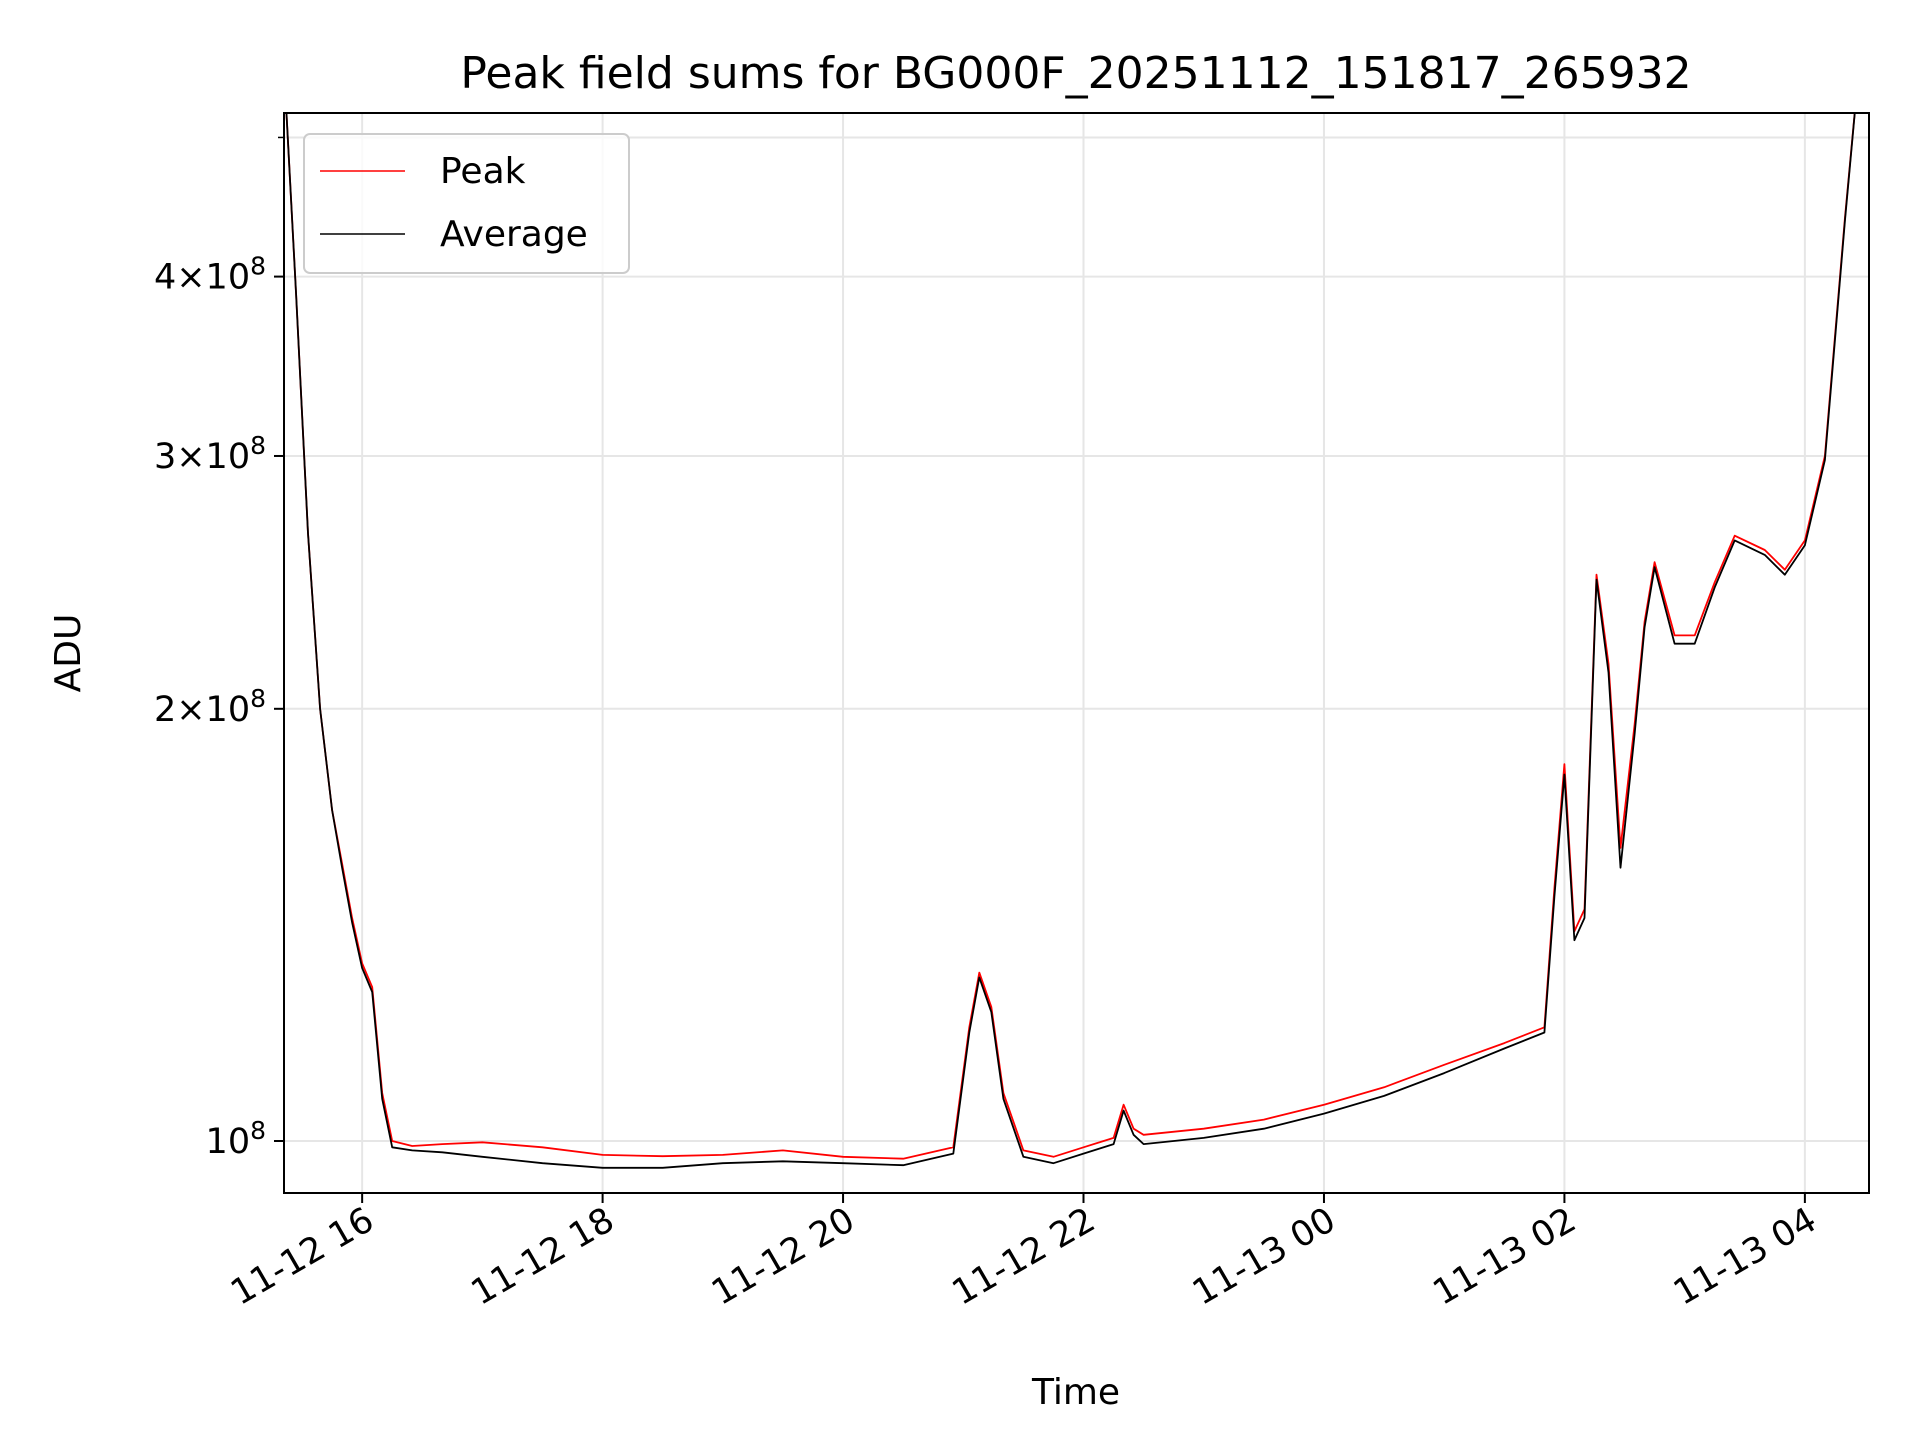 This screenshot has height=1440, width=1920. Describe the element at coordinates (1024, 1256) in the screenshot. I see `x-tick-label: 11-12 22` at that location.